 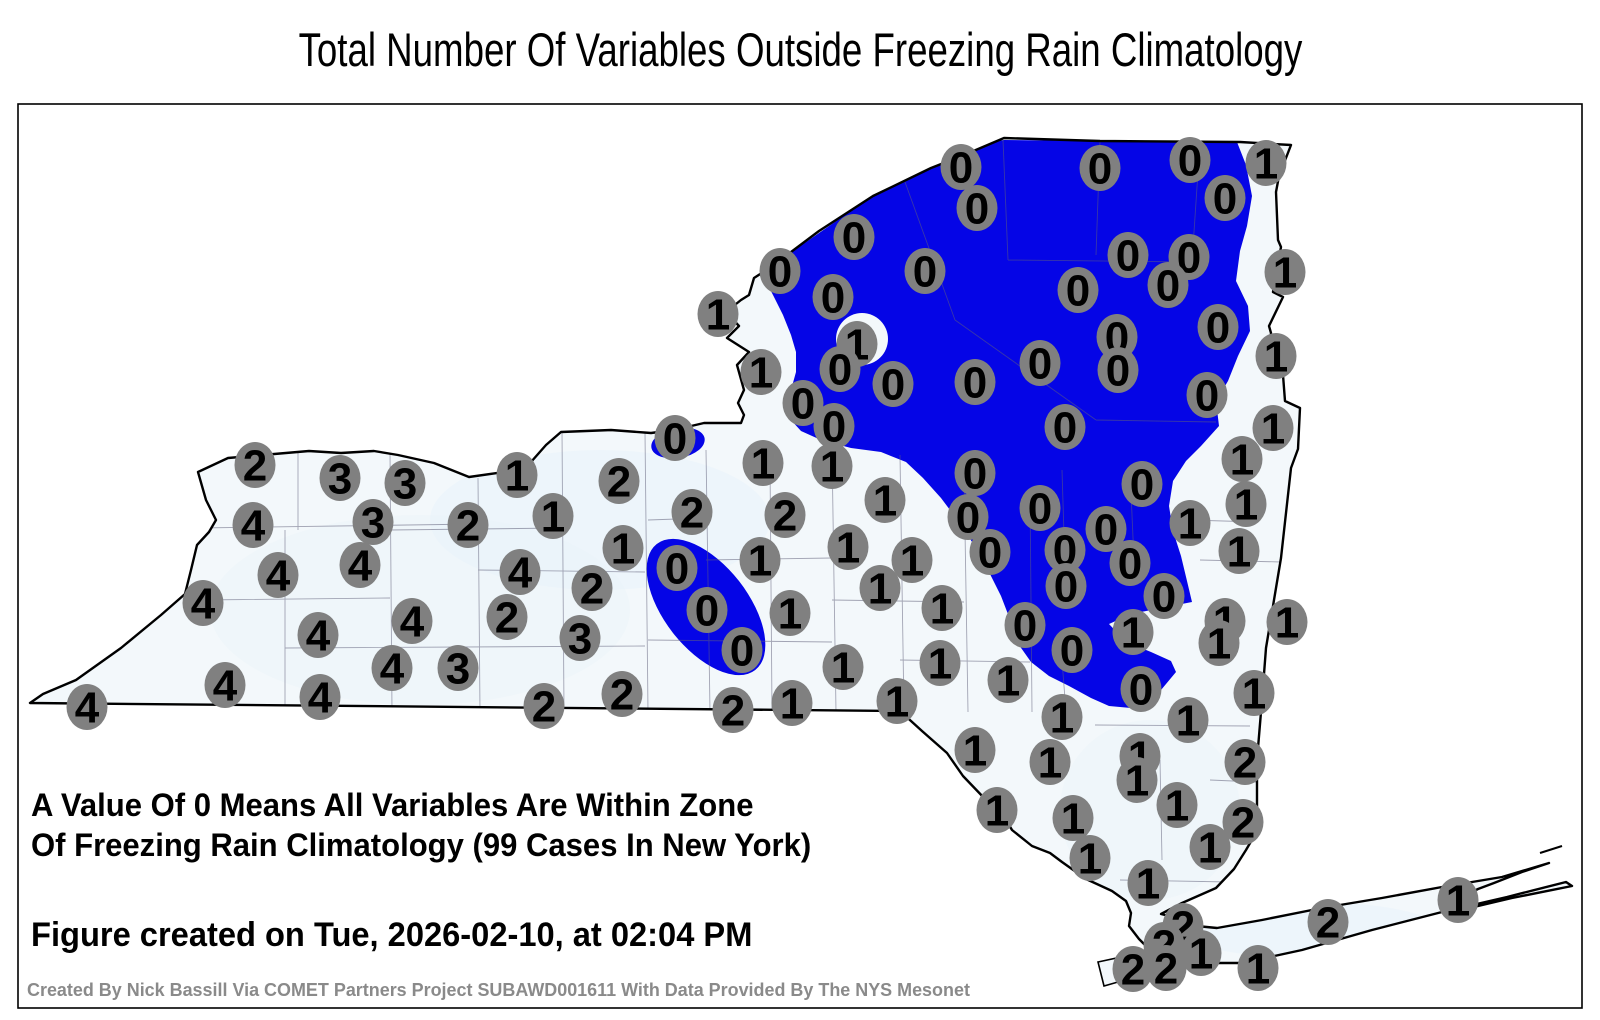 What do you see at coordinates (580, 639) in the screenshot?
I see `station-value: 3` at bounding box center [580, 639].